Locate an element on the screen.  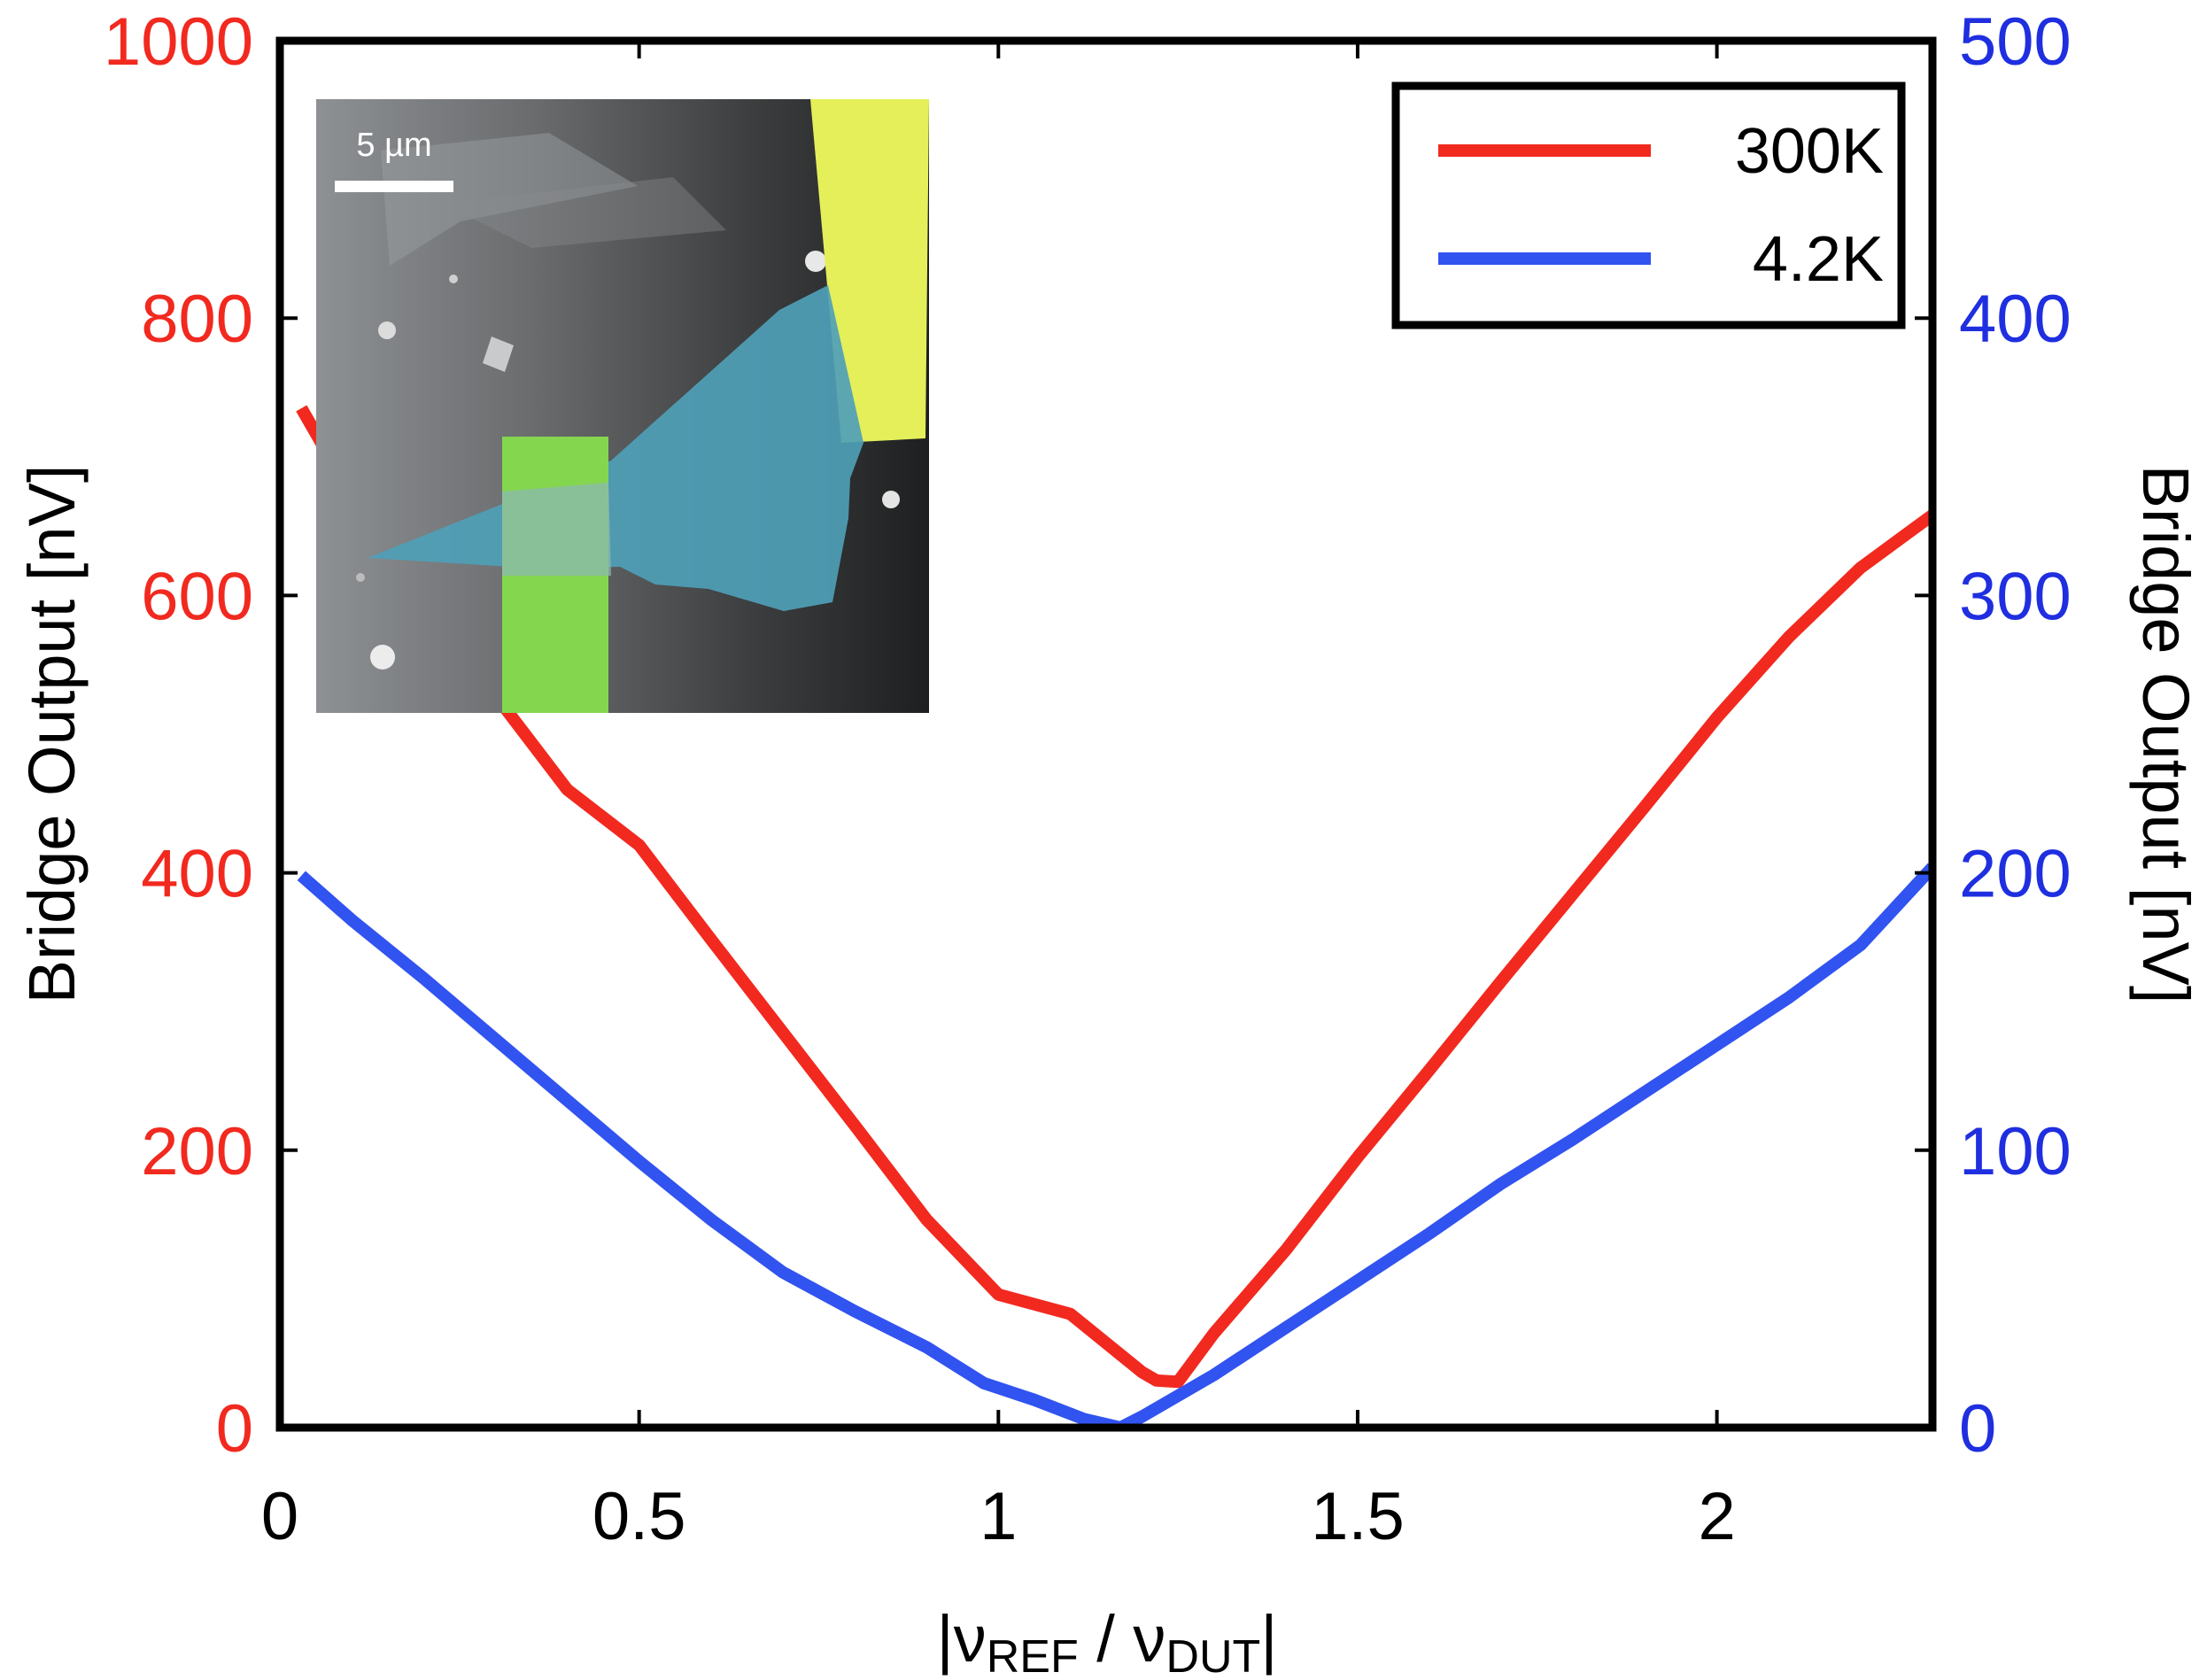
scale-bar is located at coordinates (394, 186).